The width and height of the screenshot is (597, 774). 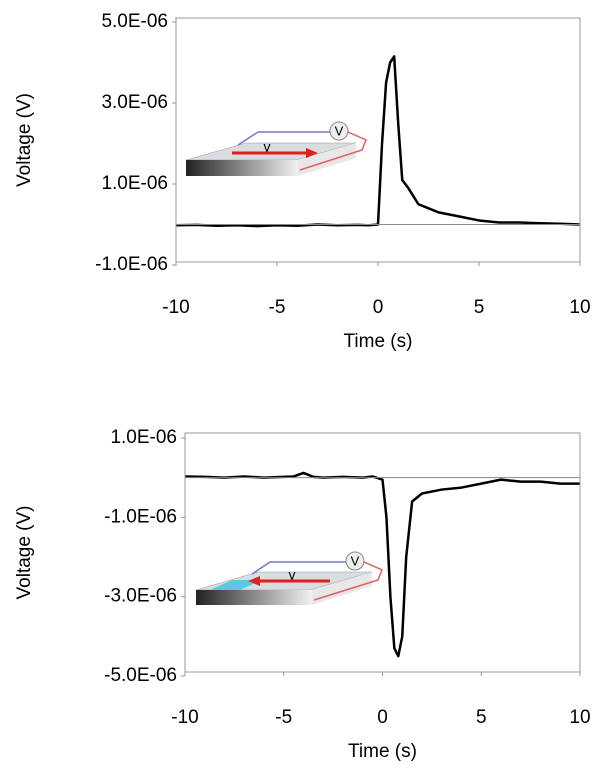 I want to click on y-tick-label: 5.0E-06, so click(x=134, y=21).